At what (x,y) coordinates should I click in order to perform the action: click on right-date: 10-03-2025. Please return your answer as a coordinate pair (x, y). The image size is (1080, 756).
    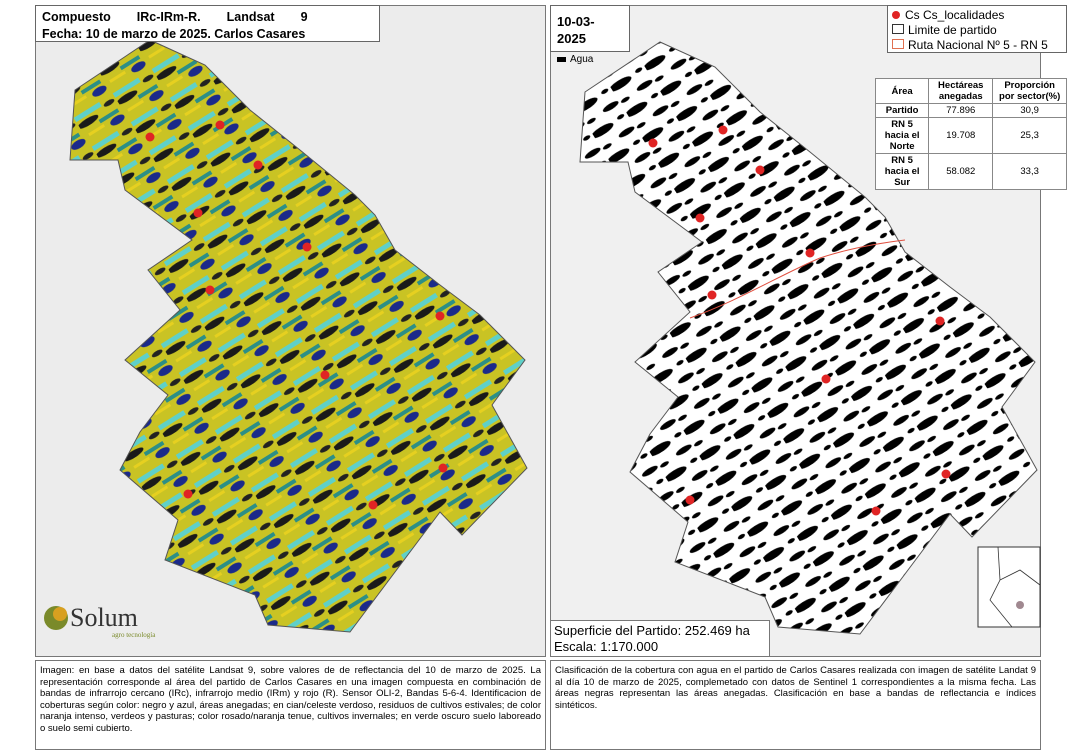
    Looking at the image, I should click on (576, 30).